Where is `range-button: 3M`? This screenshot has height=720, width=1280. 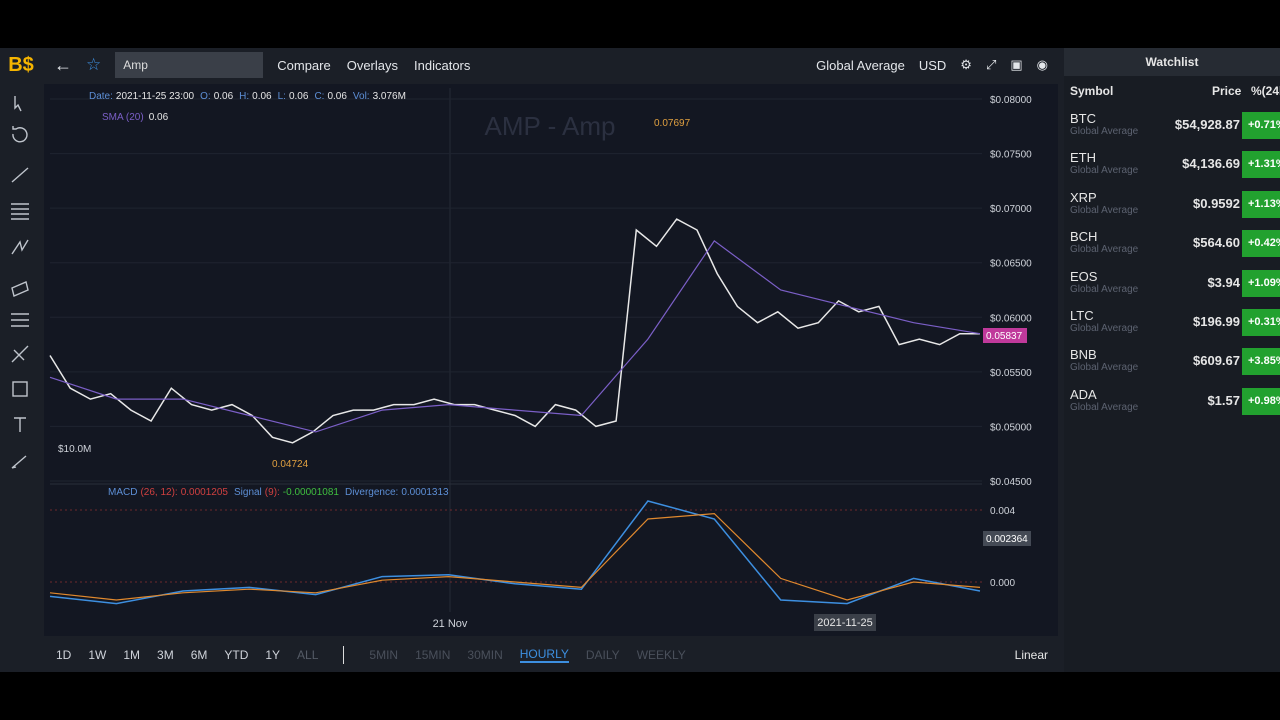 range-button: 3M is located at coordinates (165, 655).